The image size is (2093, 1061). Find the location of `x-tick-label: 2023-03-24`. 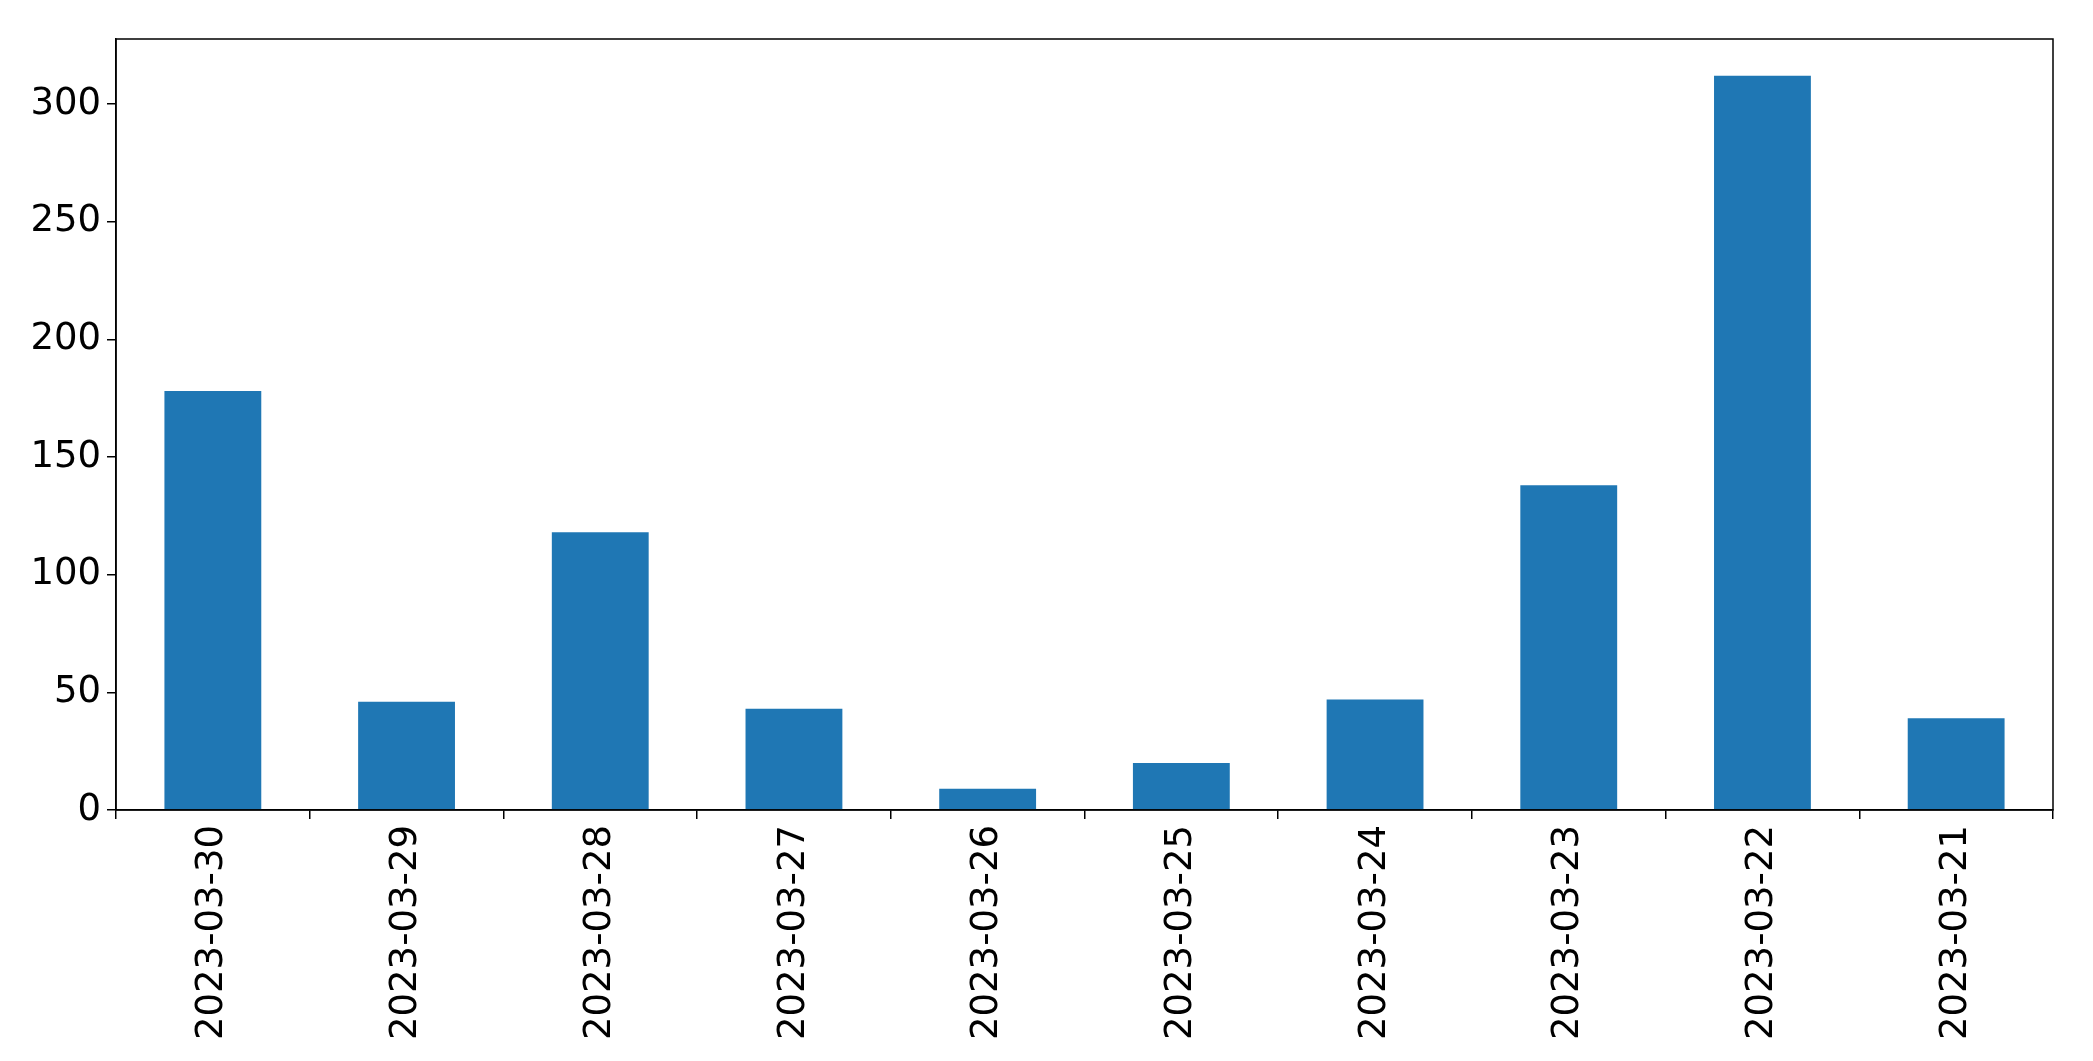

x-tick-label: 2023-03-24 is located at coordinates (1372, 933).